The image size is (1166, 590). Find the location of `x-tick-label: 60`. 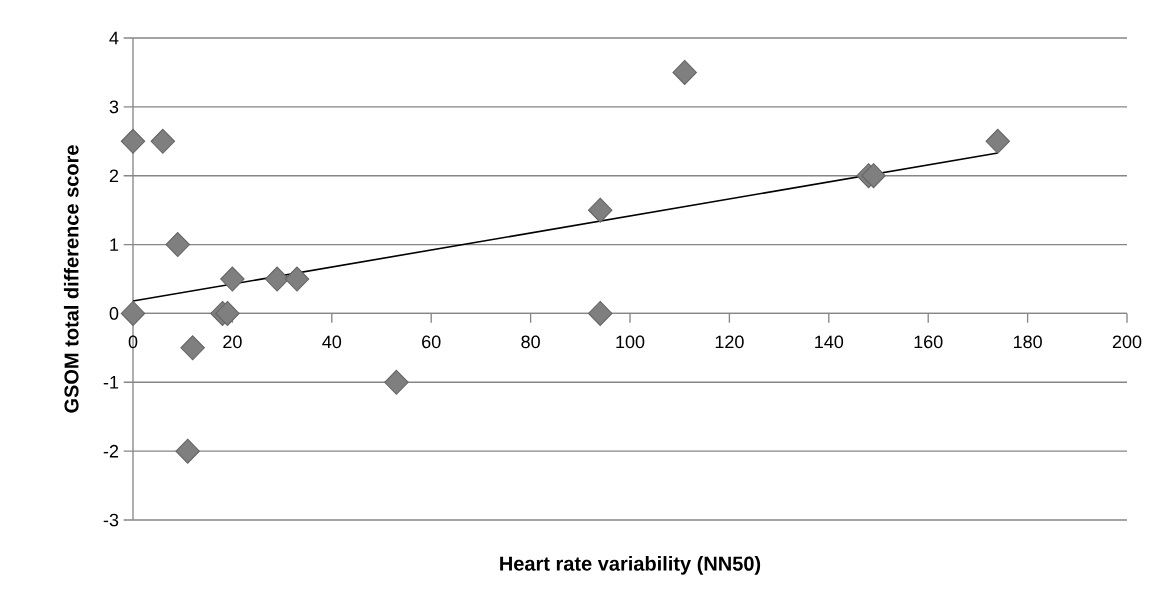

x-tick-label: 60 is located at coordinates (431, 342).